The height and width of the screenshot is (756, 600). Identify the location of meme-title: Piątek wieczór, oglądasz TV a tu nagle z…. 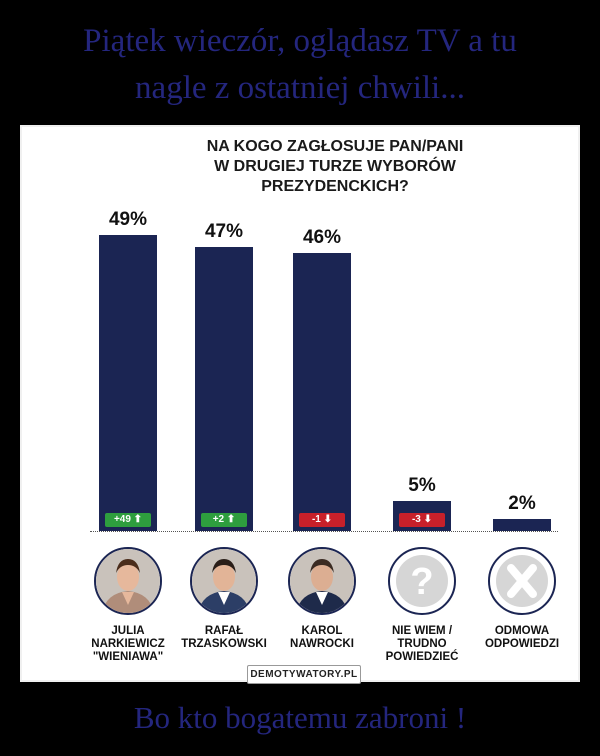
(300, 65).